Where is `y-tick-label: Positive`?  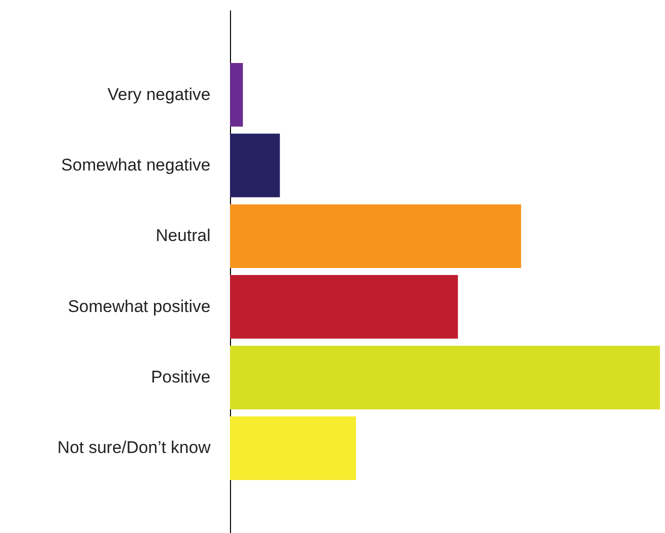 y-tick-label: Positive is located at coordinates (180, 377).